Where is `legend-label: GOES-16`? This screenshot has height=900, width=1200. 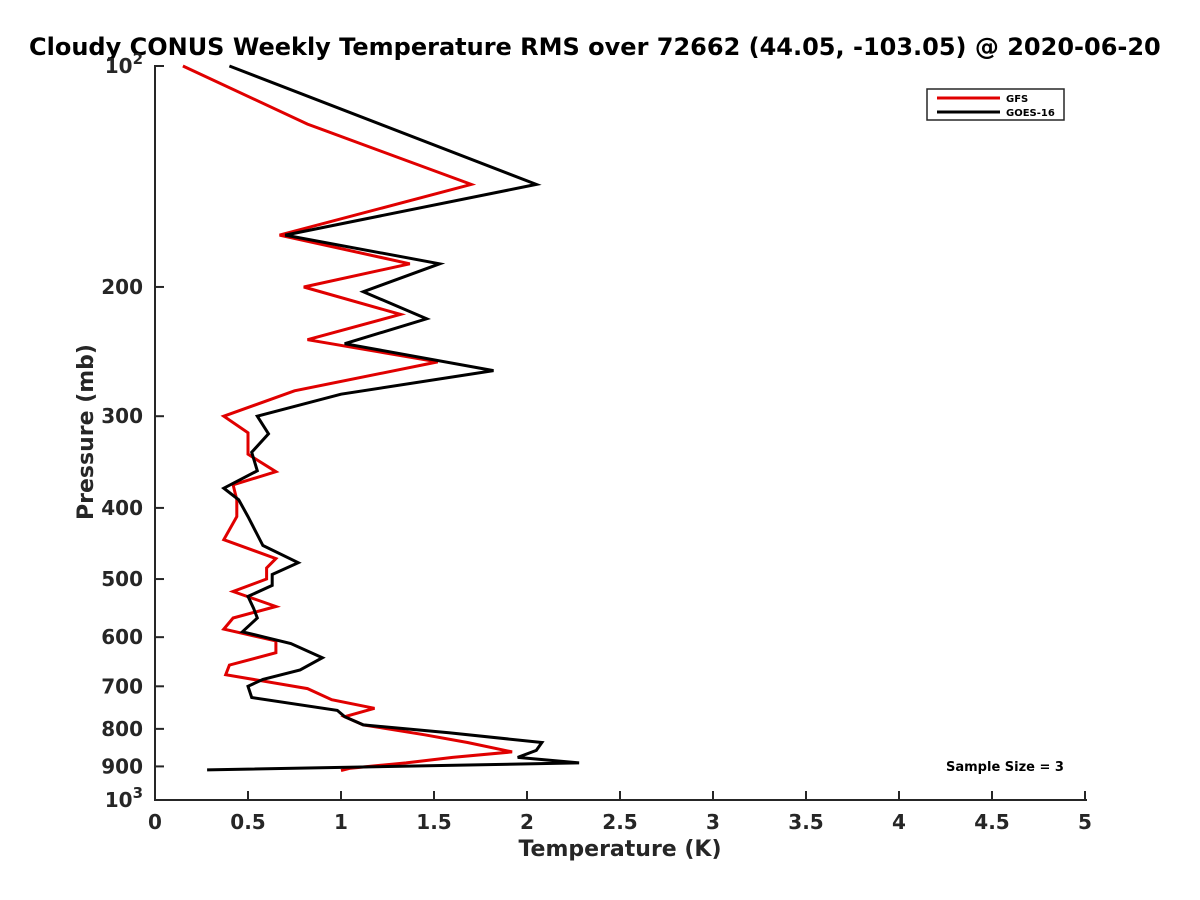 legend-label: GOES-16 is located at coordinates (1030, 113).